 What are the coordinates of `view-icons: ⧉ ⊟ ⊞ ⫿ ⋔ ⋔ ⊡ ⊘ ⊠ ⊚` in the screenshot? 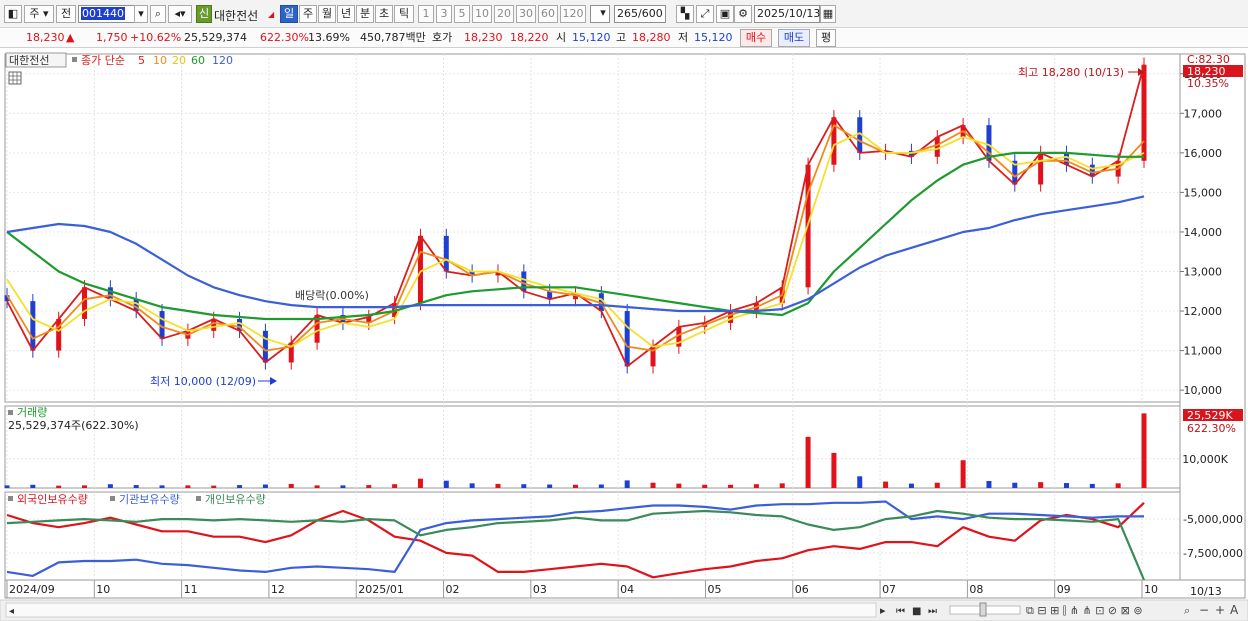 It's located at (1084, 610).